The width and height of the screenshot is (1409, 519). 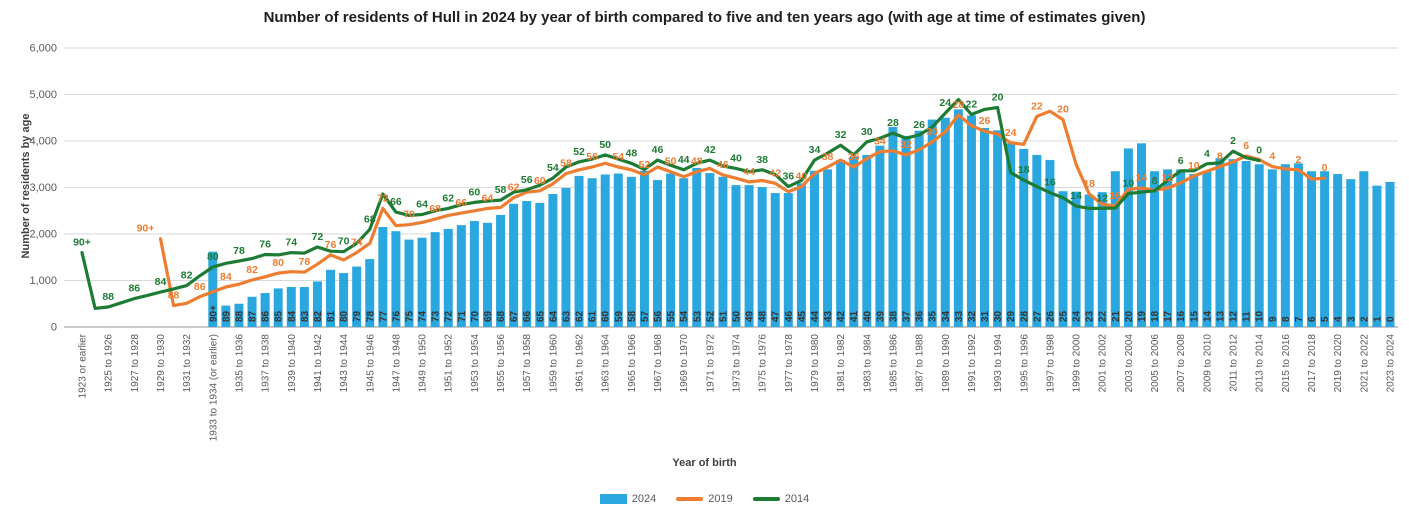 What do you see at coordinates (527, 180) in the screenshot?
I see `line-age-label-2014: 56` at bounding box center [527, 180].